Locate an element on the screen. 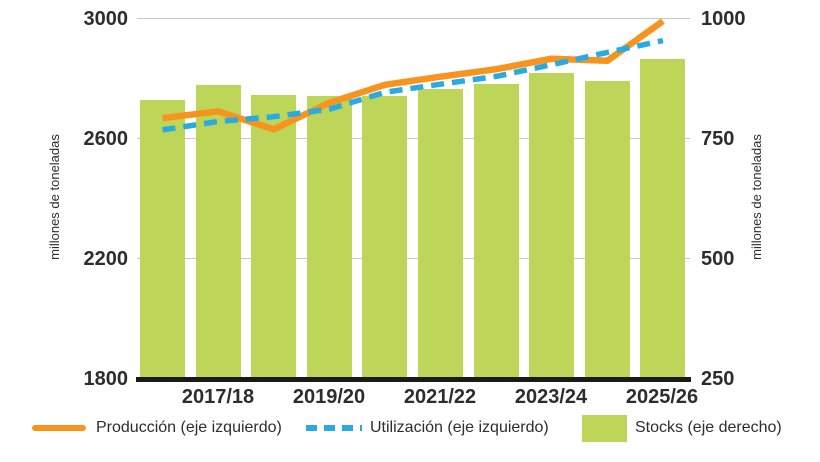 The width and height of the screenshot is (820, 462). left-axis-tick: 3000 is located at coordinates (106, 19).